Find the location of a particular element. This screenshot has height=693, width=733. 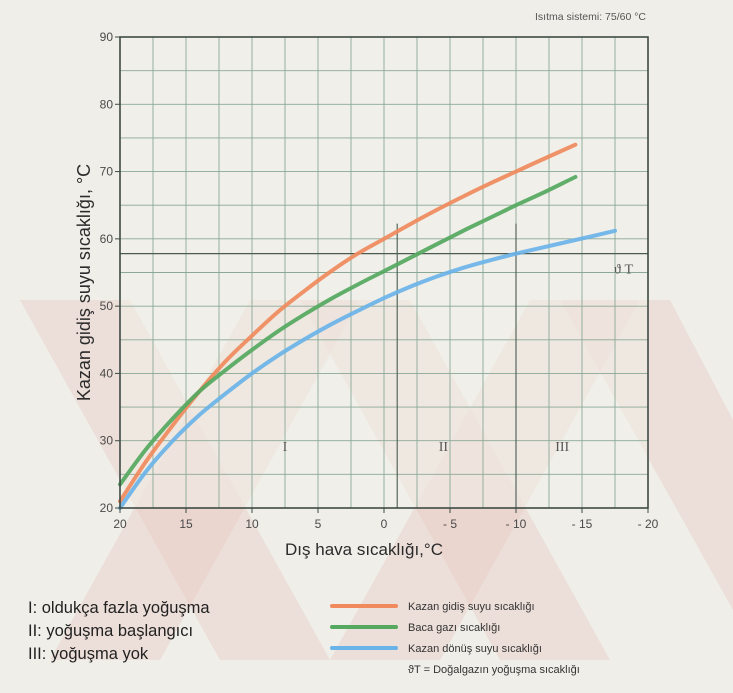

x-tick-label: - 15 is located at coordinates (582, 524).